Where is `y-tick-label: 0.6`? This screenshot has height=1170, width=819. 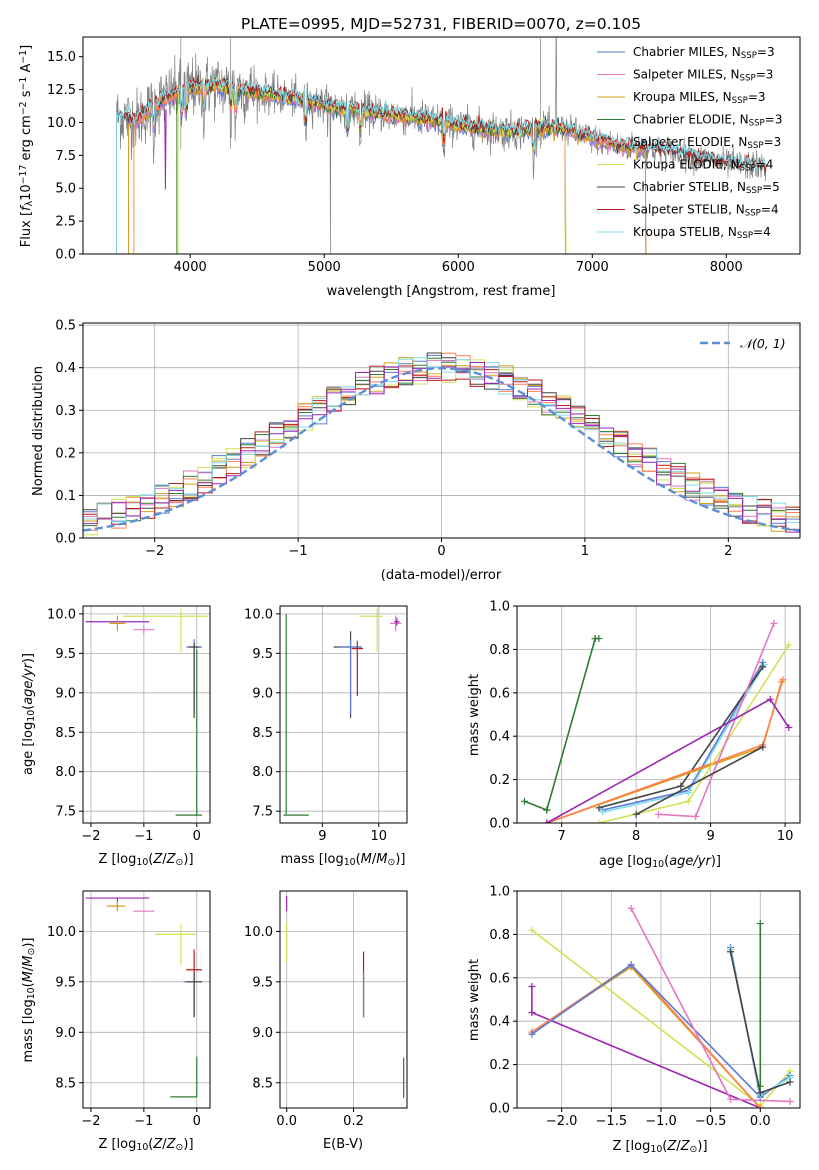 y-tick-label: 0.6 is located at coordinates (499, 978).